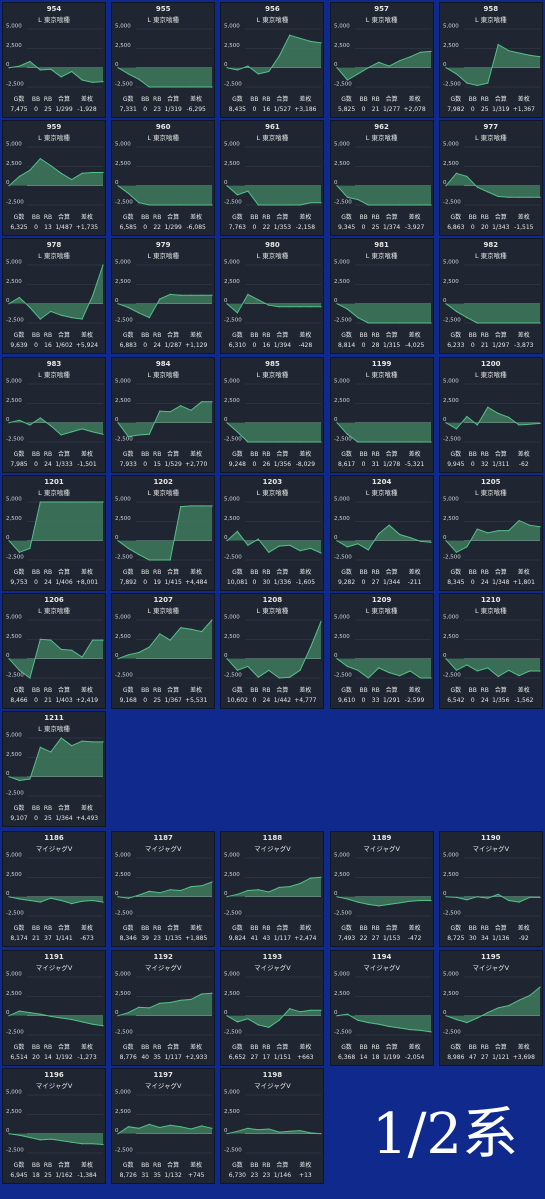 The width and height of the screenshot is (545, 1199). Describe the element at coordinates (347, 582) in the screenshot. I see `stats-value: 9,282` at that location.